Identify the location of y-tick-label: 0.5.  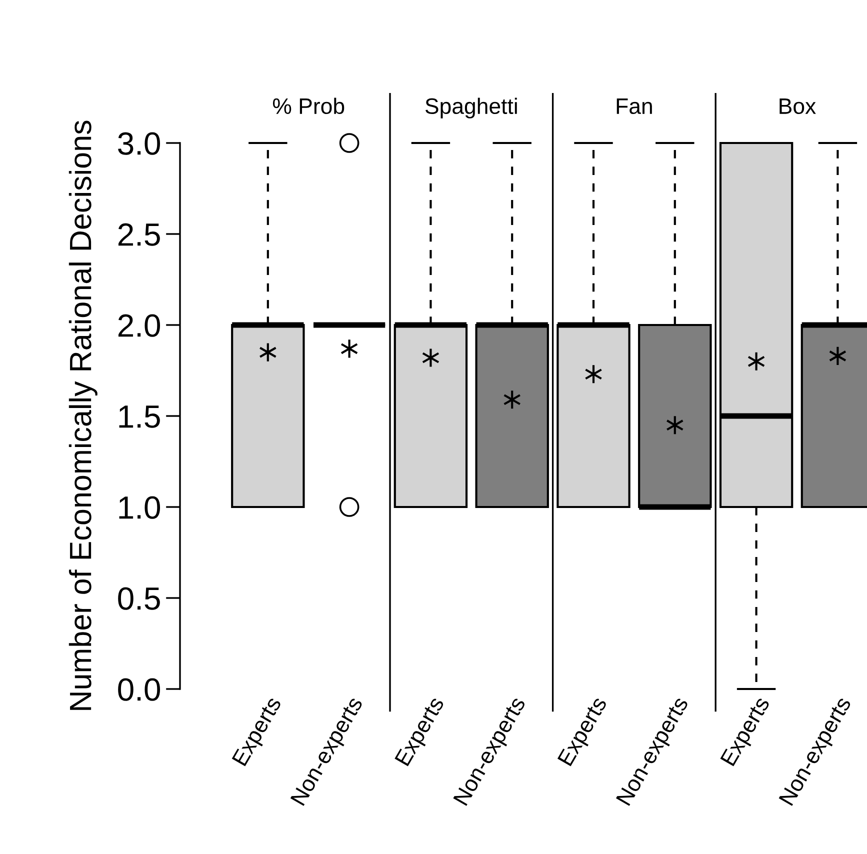
(139, 598).